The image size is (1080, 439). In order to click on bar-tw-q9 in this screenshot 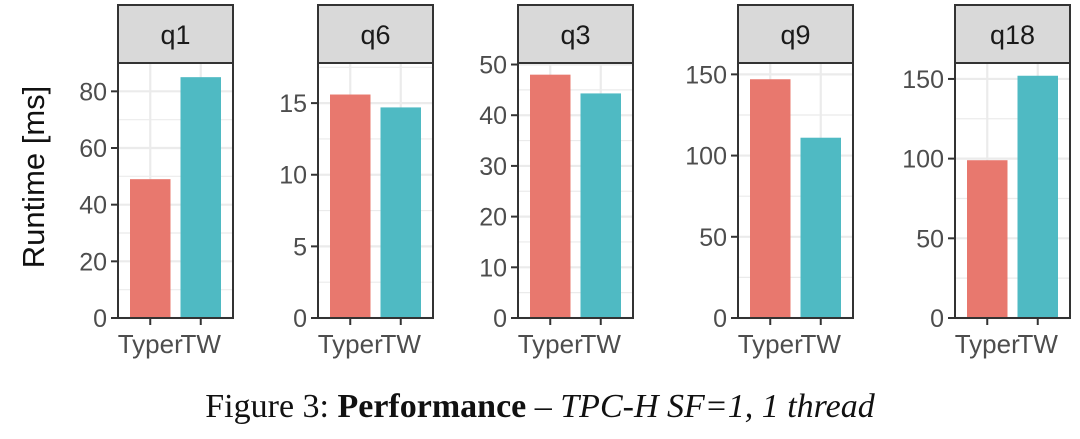, I will do `click(820, 227)`.